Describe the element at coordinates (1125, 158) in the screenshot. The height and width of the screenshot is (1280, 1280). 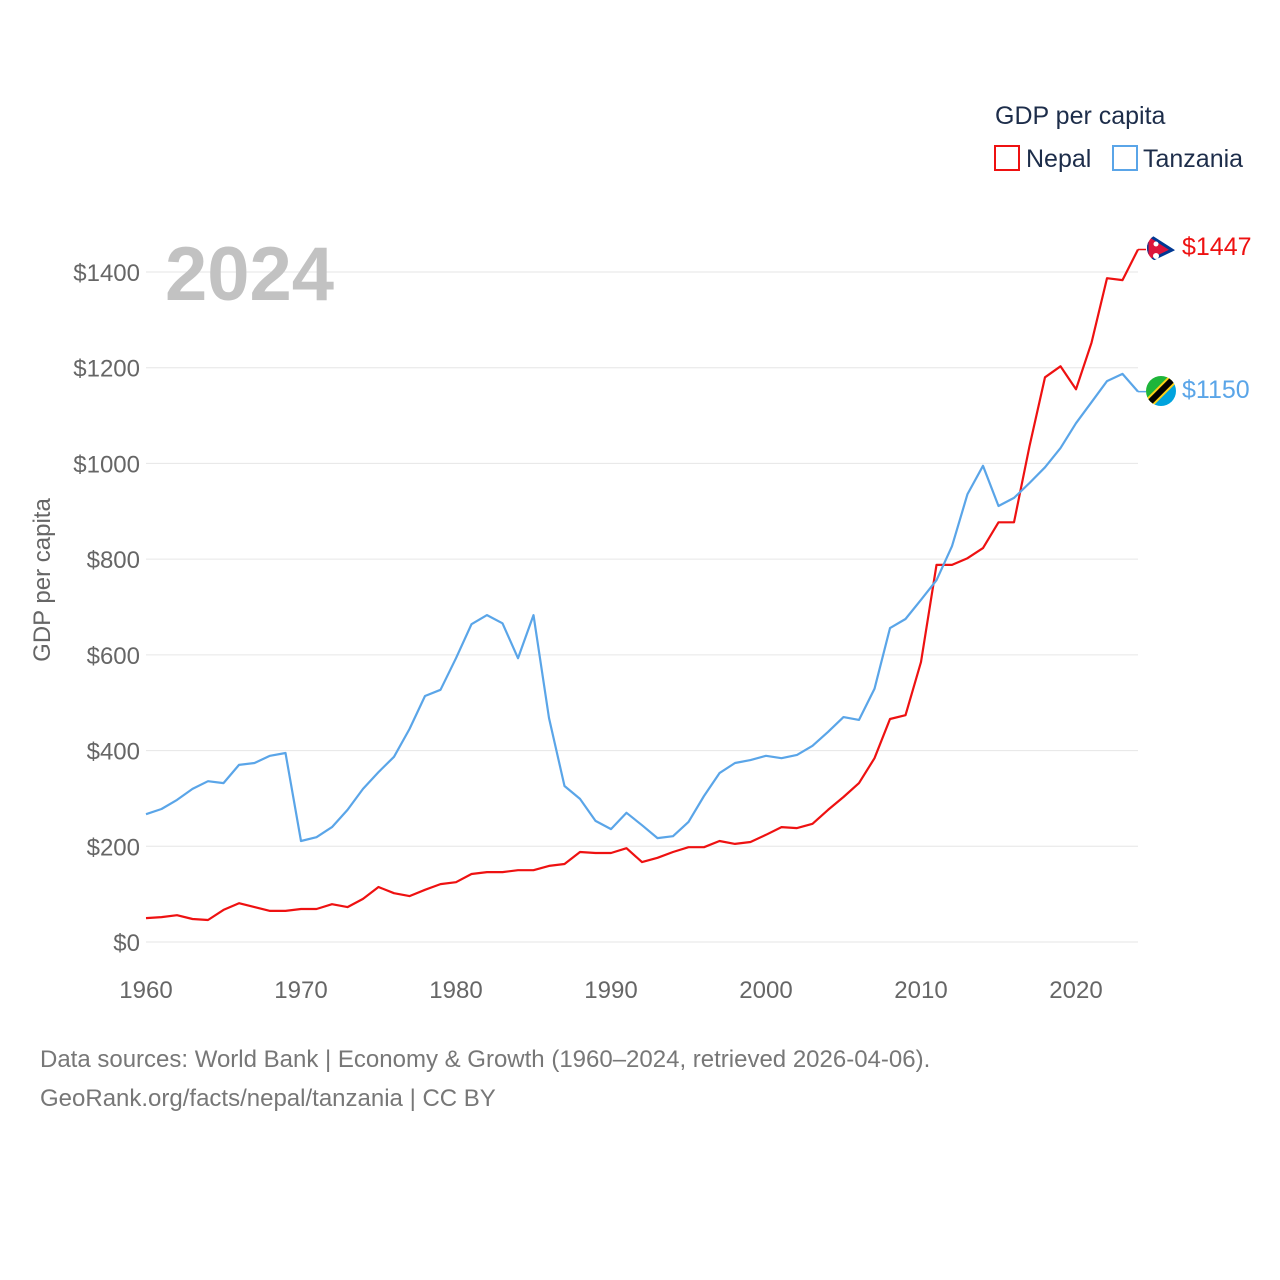
I see `legend-swatch-tanzania` at that location.